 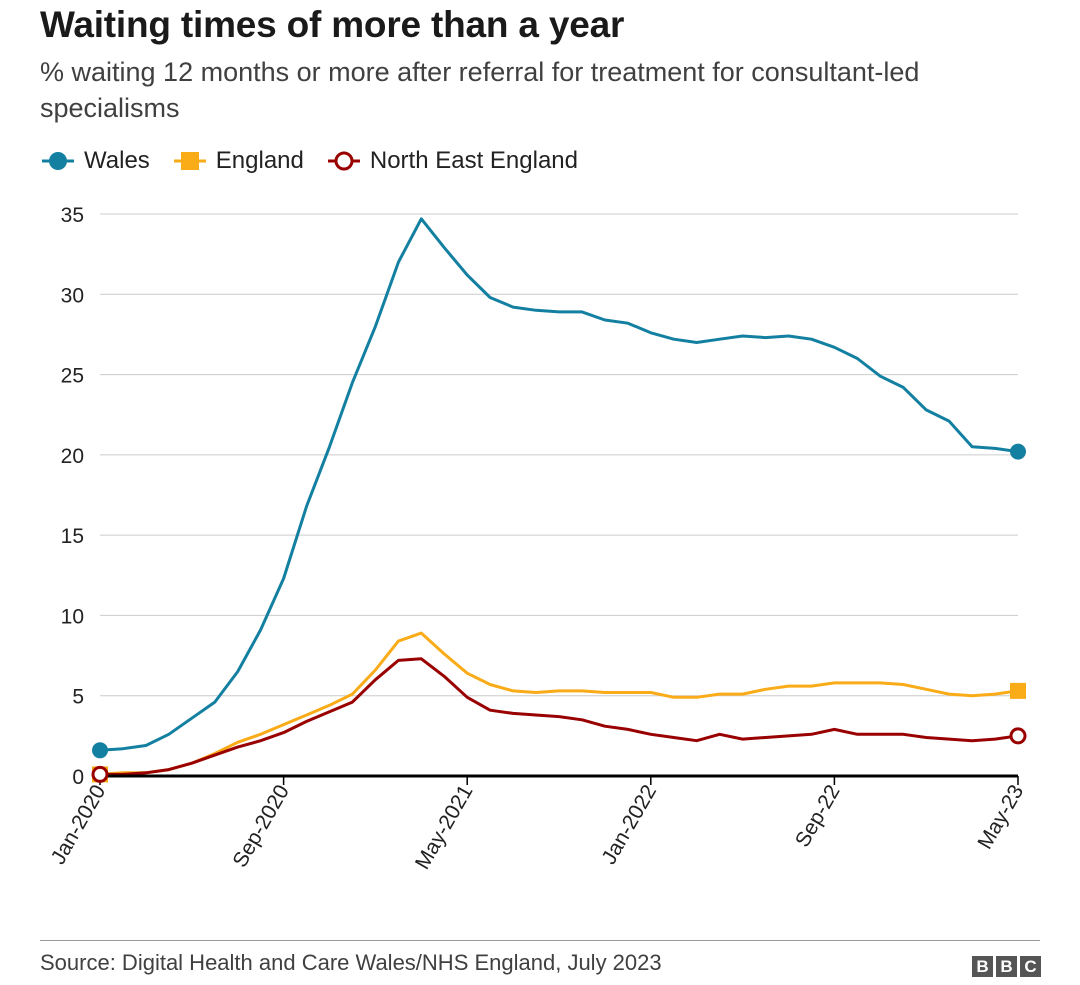 I want to click on legend-item-north-east-england: North East England, so click(x=452, y=161).